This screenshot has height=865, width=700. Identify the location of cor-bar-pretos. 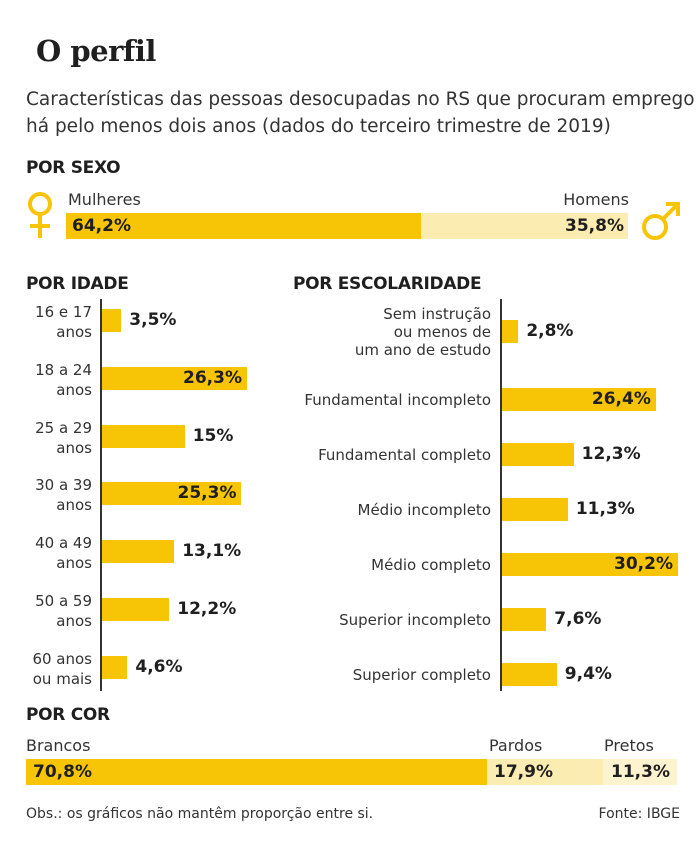
(640, 772).